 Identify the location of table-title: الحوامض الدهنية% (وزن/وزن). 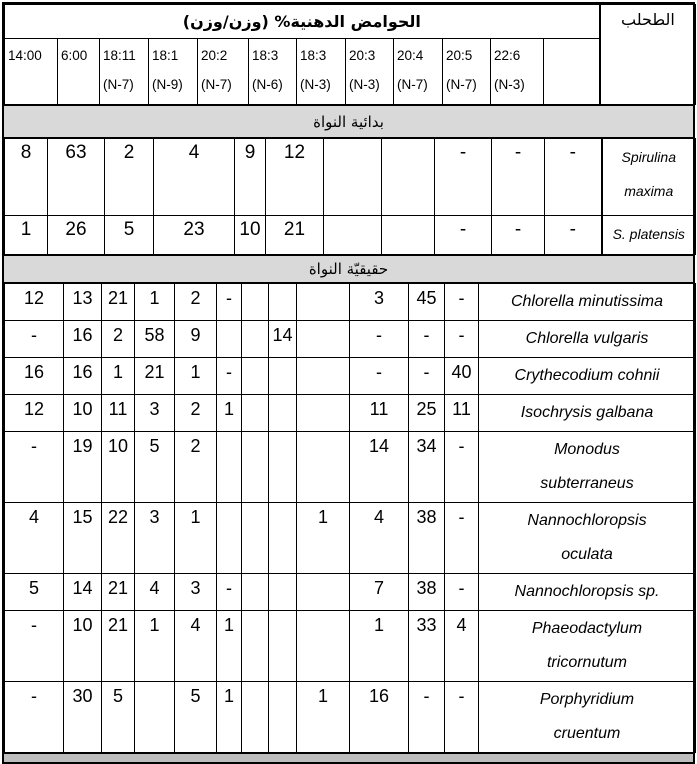
(302, 21).